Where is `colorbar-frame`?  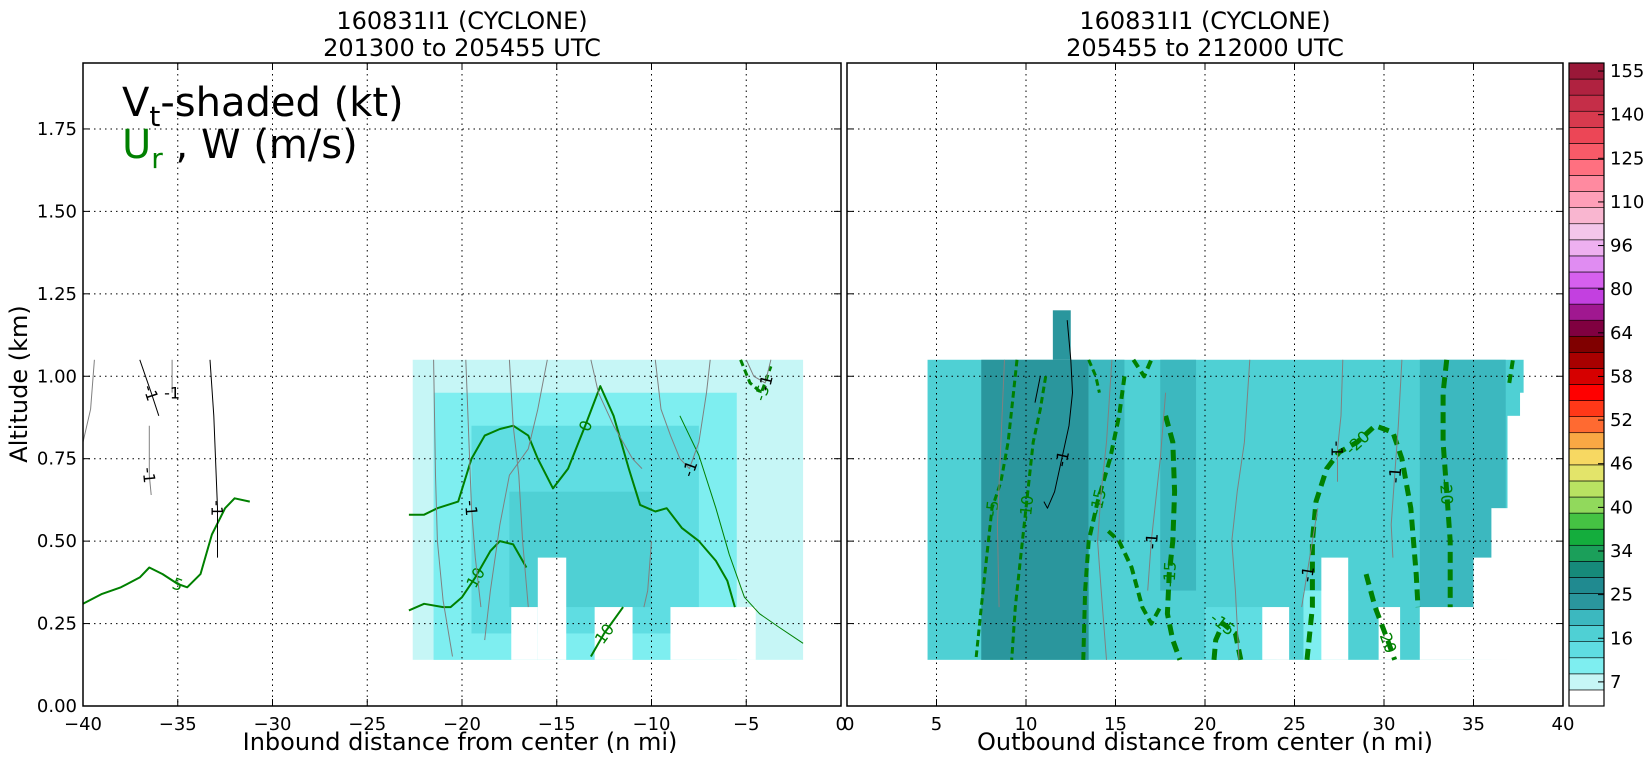 colorbar-frame is located at coordinates (1586, 384).